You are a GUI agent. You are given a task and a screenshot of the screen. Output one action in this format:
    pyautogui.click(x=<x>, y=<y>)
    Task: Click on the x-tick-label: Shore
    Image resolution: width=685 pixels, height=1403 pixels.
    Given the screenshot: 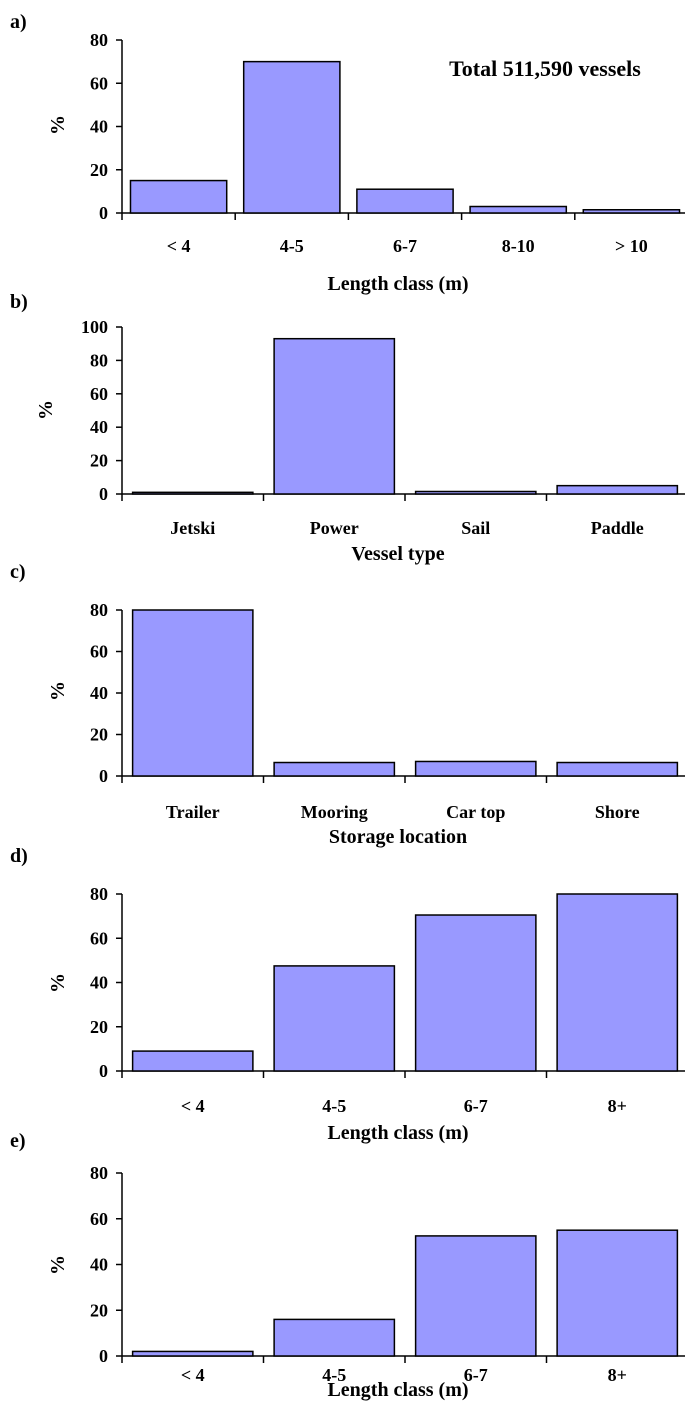 What is the action you would take?
    pyautogui.click(x=617, y=812)
    